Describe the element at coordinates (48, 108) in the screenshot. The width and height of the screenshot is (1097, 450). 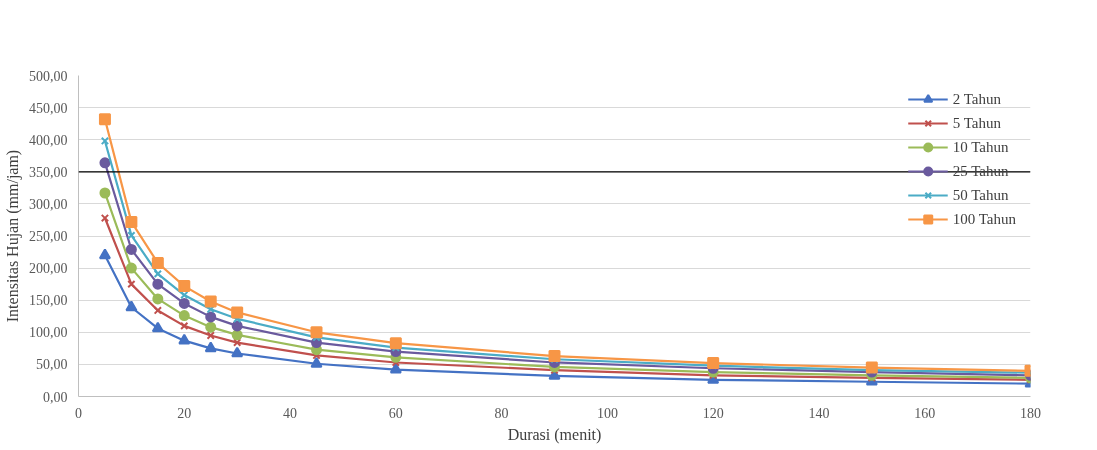
I see `y-tick-label: 450,00` at that location.